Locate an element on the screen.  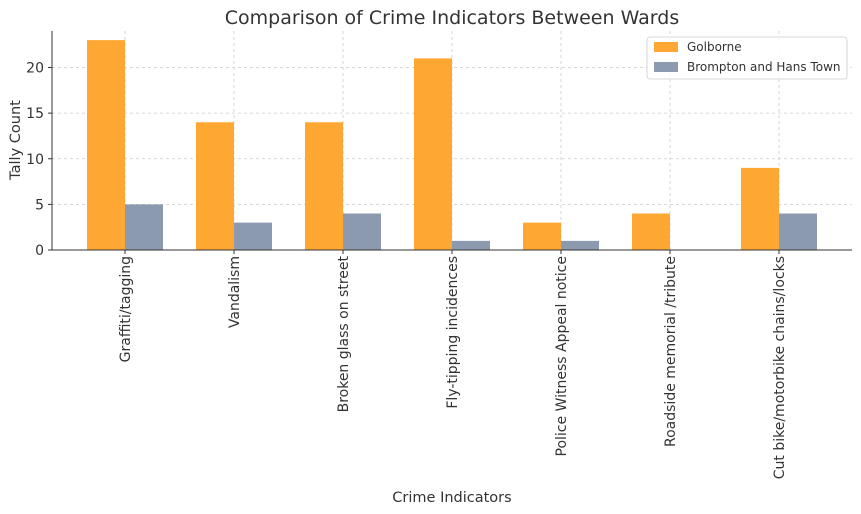
y-tick-label: 15 is located at coordinates (35, 114).